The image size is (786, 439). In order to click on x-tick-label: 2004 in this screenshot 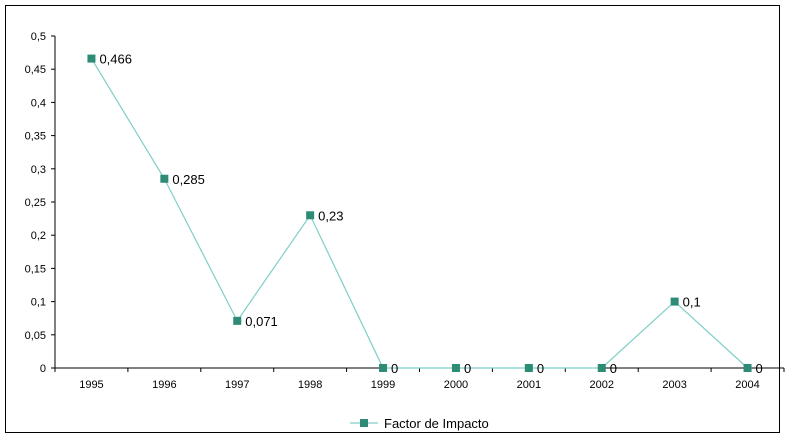, I will do `click(747, 385)`.